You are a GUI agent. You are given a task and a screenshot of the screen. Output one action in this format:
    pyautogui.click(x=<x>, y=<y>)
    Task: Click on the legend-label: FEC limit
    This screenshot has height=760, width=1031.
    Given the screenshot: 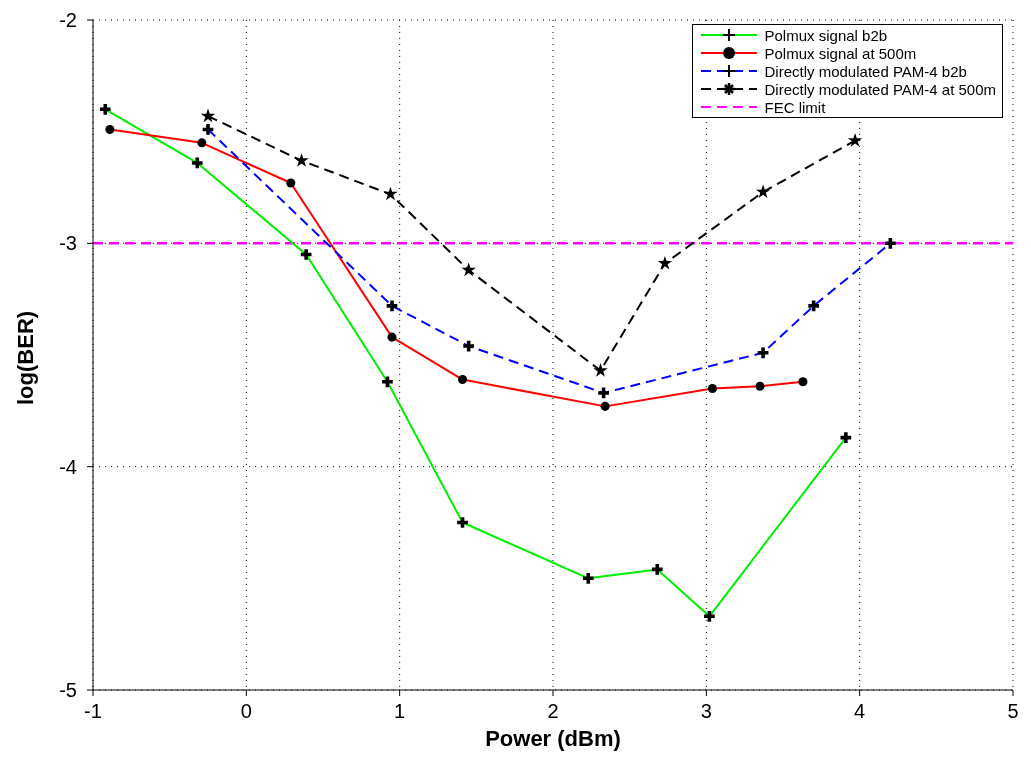 What is the action you would take?
    pyautogui.click(x=795, y=107)
    